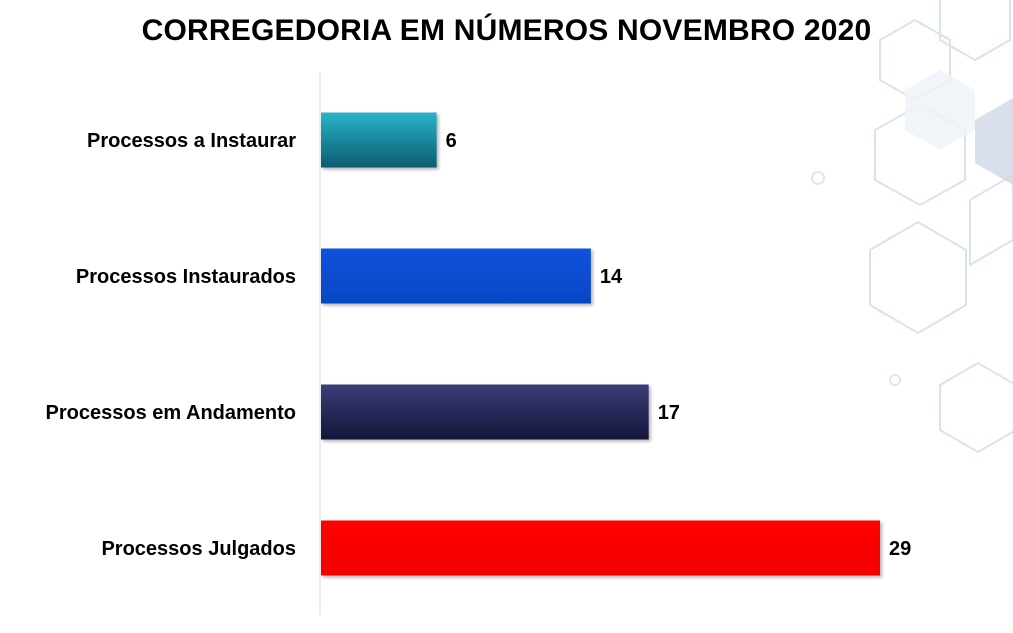  Describe the element at coordinates (171, 413) in the screenshot. I see `category-label: Processos em Andamento` at that location.